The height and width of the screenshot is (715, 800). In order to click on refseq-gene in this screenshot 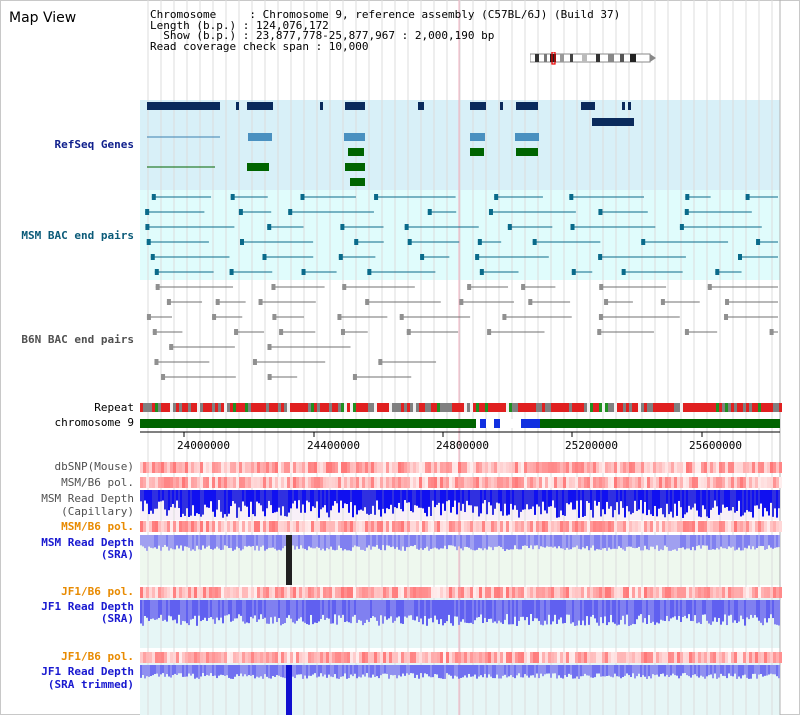, I will do `click(527, 152)`.